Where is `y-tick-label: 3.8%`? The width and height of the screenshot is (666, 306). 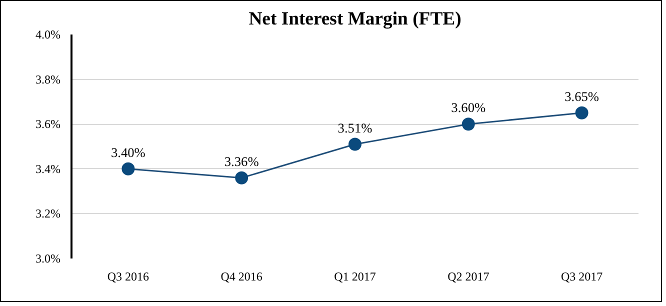 y-tick-label: 3.8% is located at coordinates (48, 79).